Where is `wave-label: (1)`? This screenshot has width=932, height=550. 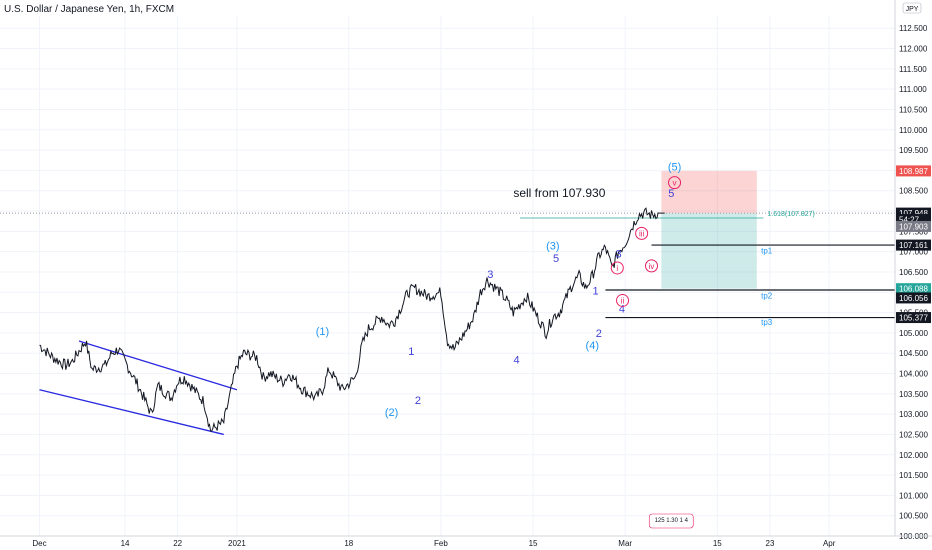
wave-label: (1) is located at coordinates (322, 332).